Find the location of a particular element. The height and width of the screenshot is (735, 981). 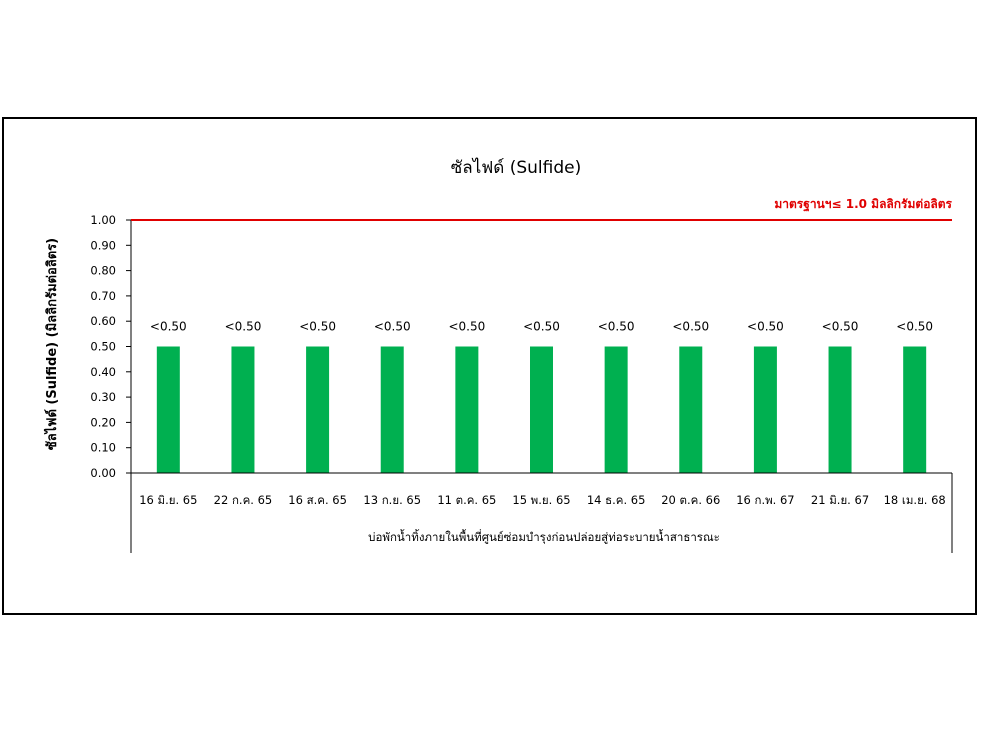

y-tick-label: 0.10 is located at coordinates (103, 448).